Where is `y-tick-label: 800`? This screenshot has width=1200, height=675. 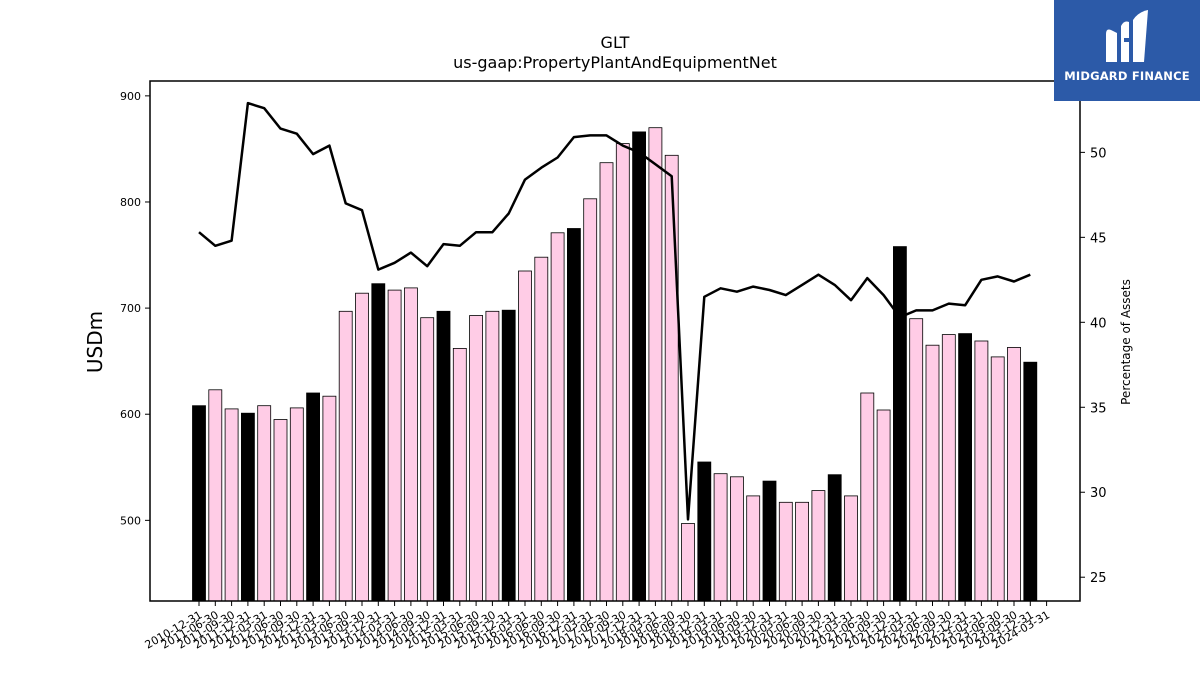
y-tick-label: 800 is located at coordinates (130, 202).